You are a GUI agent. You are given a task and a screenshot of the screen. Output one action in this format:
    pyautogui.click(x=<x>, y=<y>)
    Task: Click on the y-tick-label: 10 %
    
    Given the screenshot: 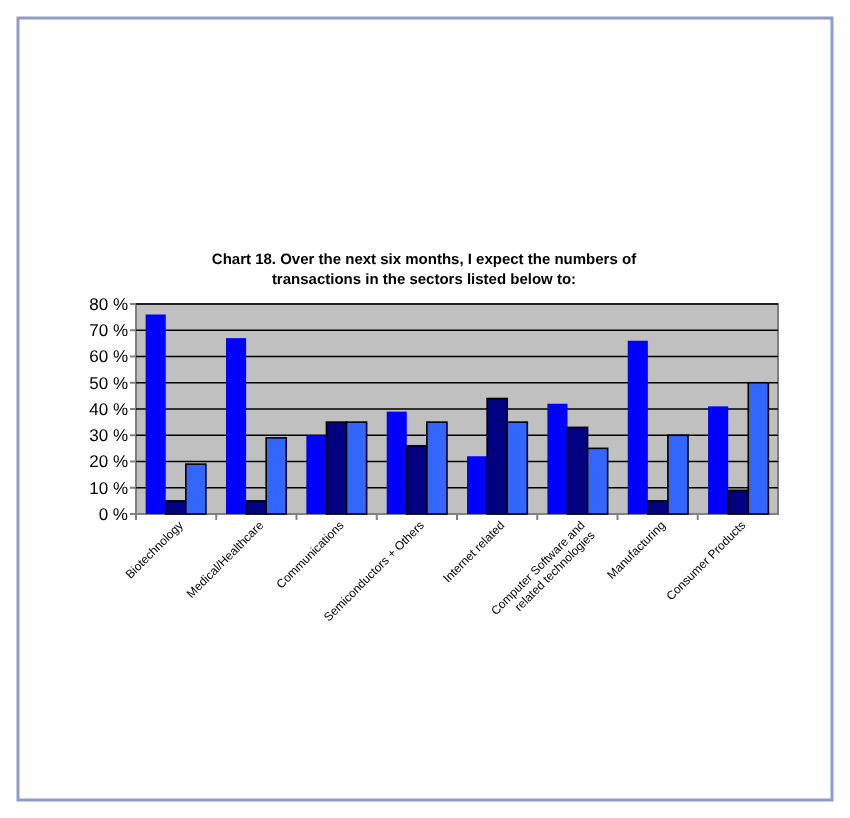 What is the action you would take?
    pyautogui.click(x=109, y=487)
    